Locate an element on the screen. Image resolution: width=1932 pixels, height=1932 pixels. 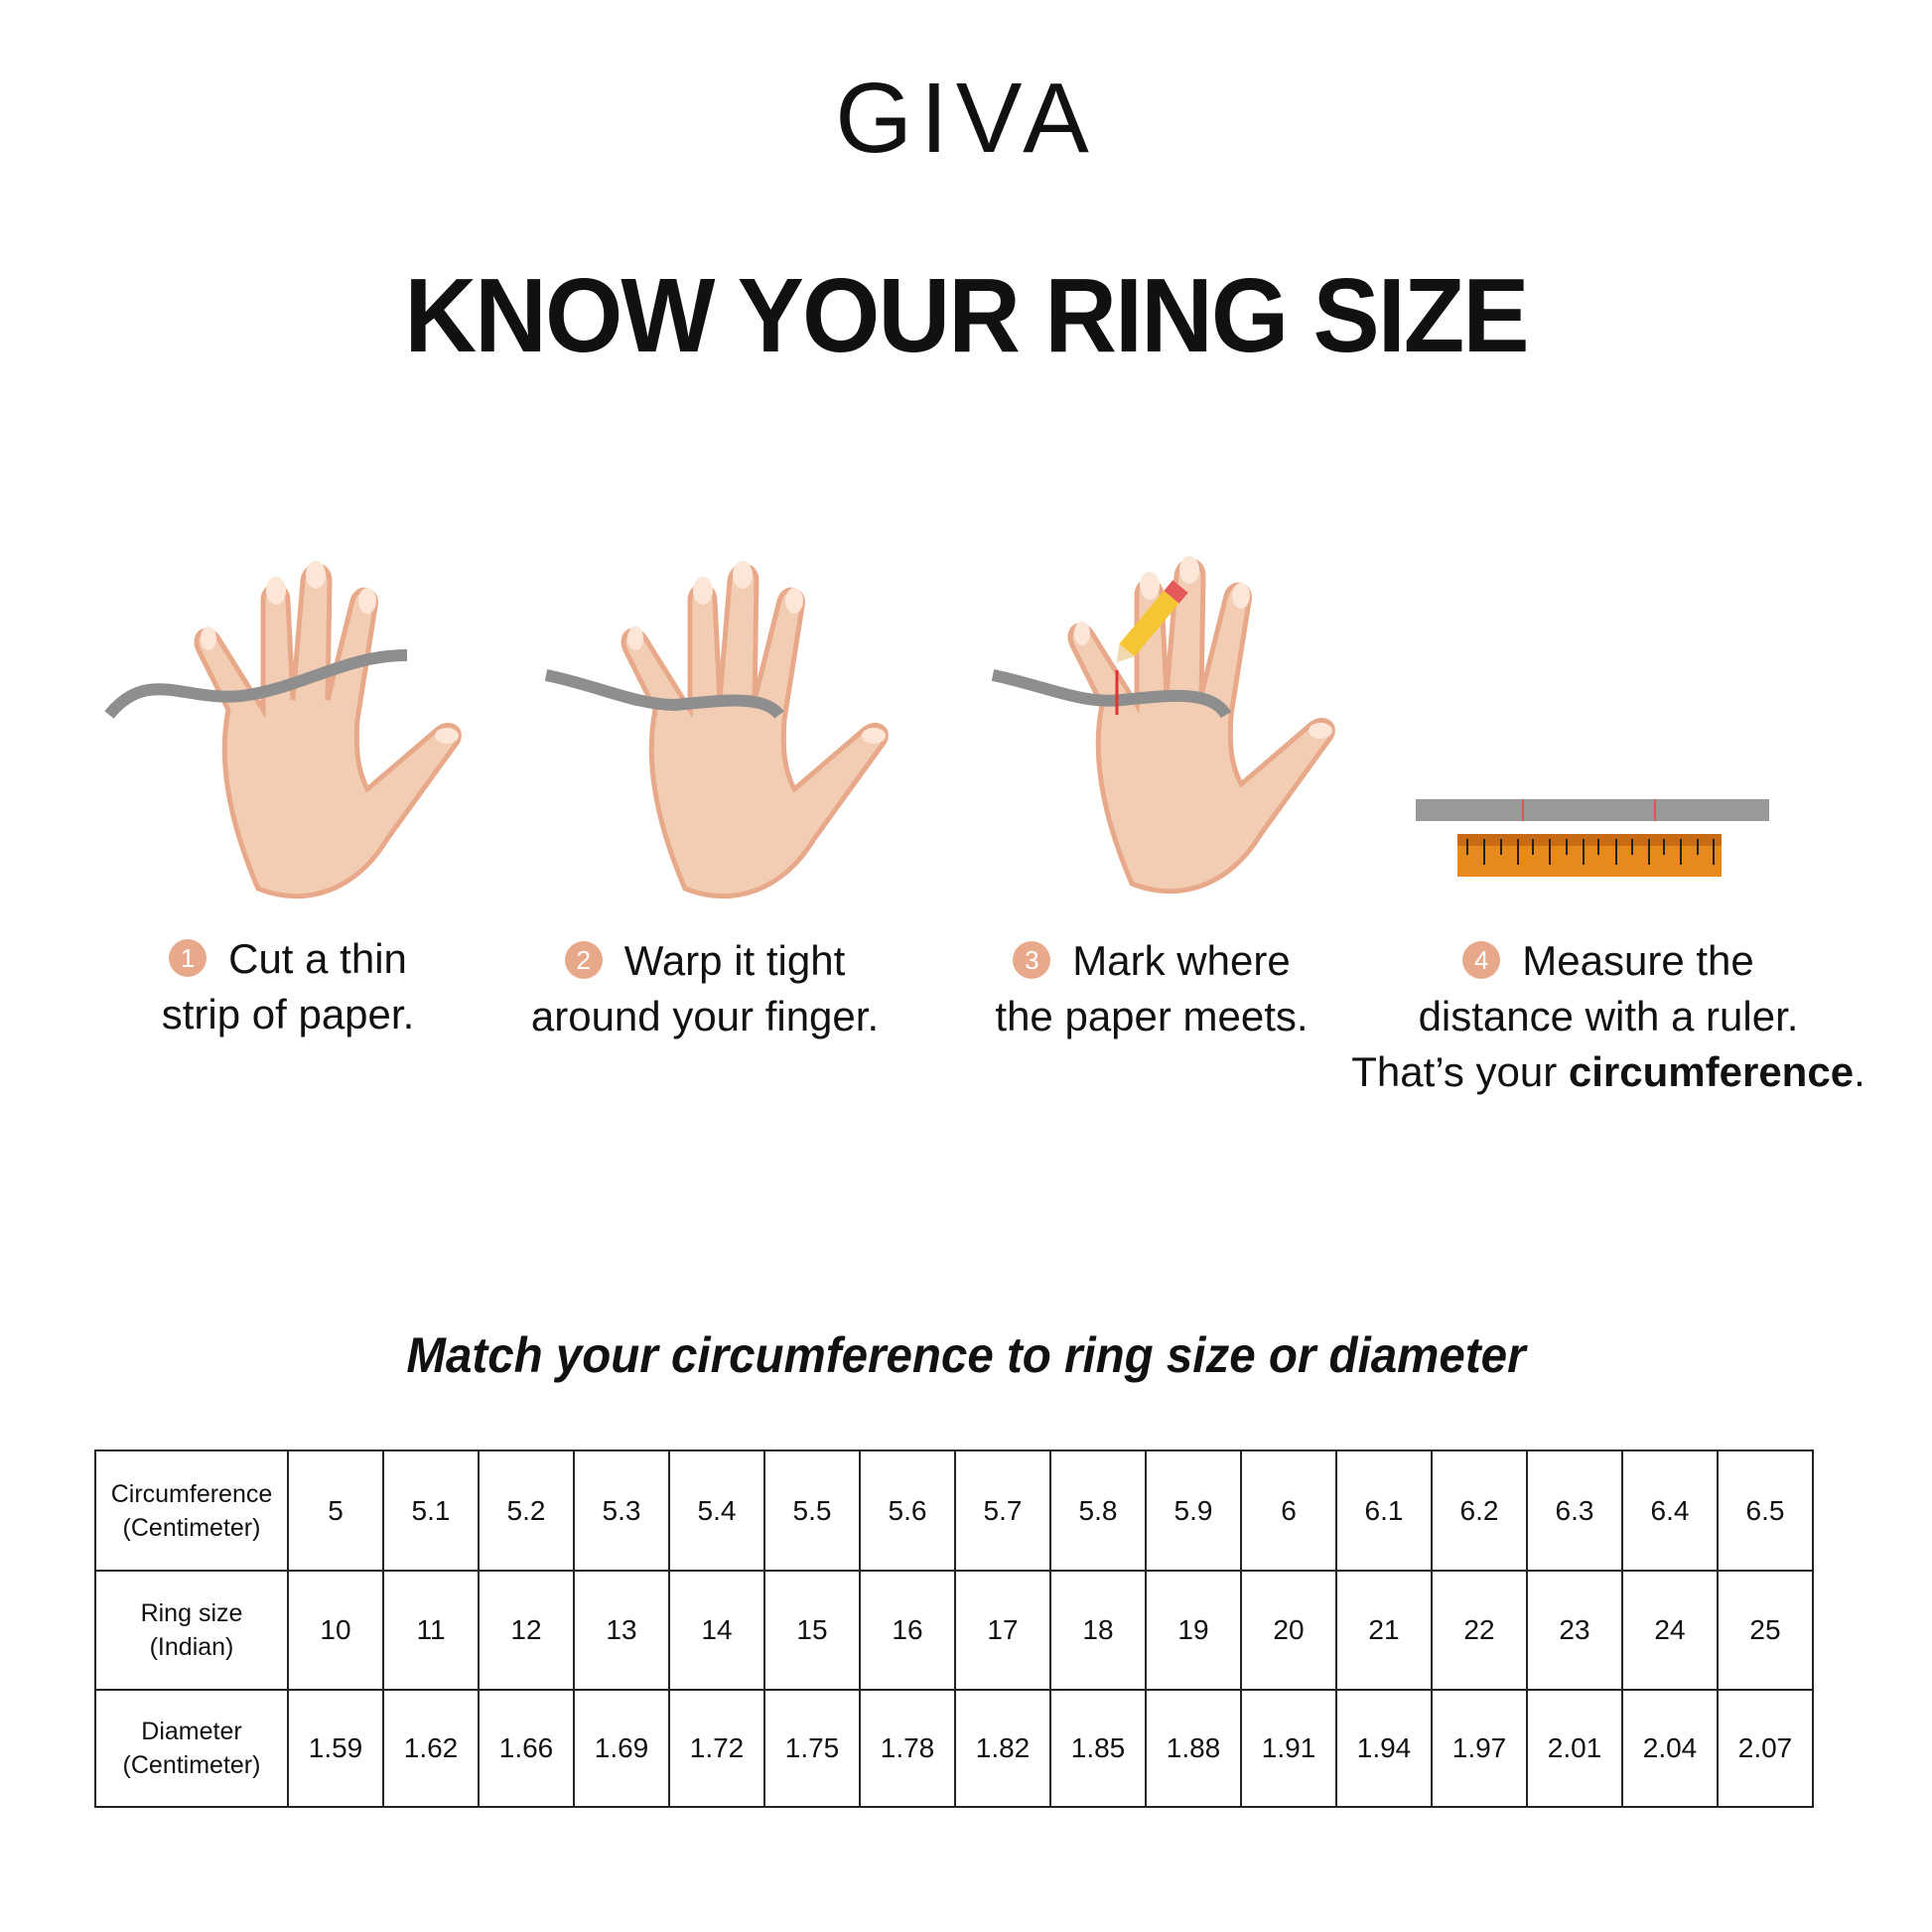
step-line: Warp it tight is located at coordinates (735, 961).